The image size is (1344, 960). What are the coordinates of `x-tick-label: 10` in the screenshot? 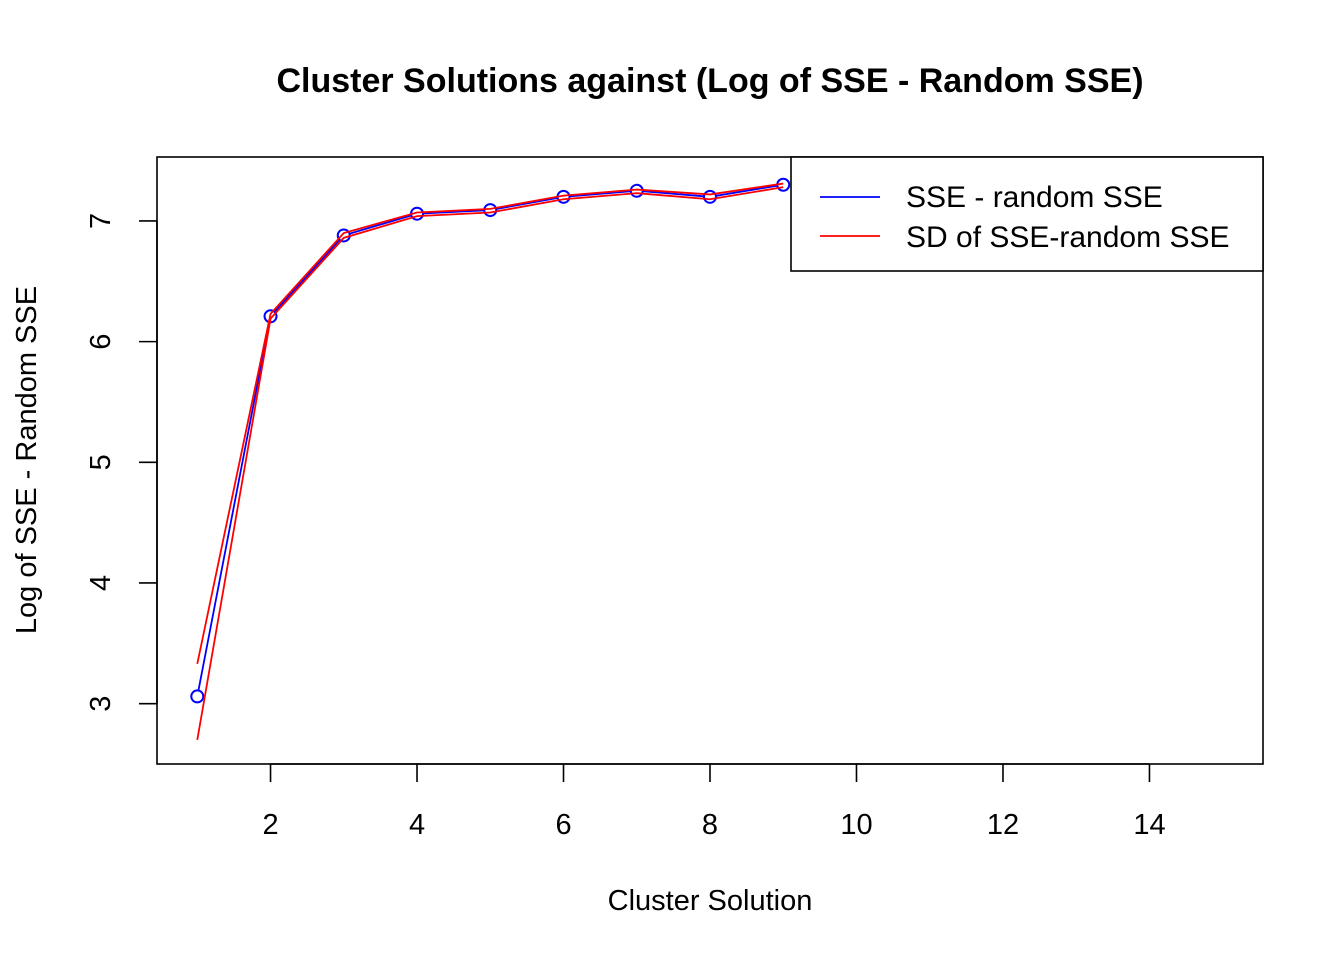 It's located at (856, 825).